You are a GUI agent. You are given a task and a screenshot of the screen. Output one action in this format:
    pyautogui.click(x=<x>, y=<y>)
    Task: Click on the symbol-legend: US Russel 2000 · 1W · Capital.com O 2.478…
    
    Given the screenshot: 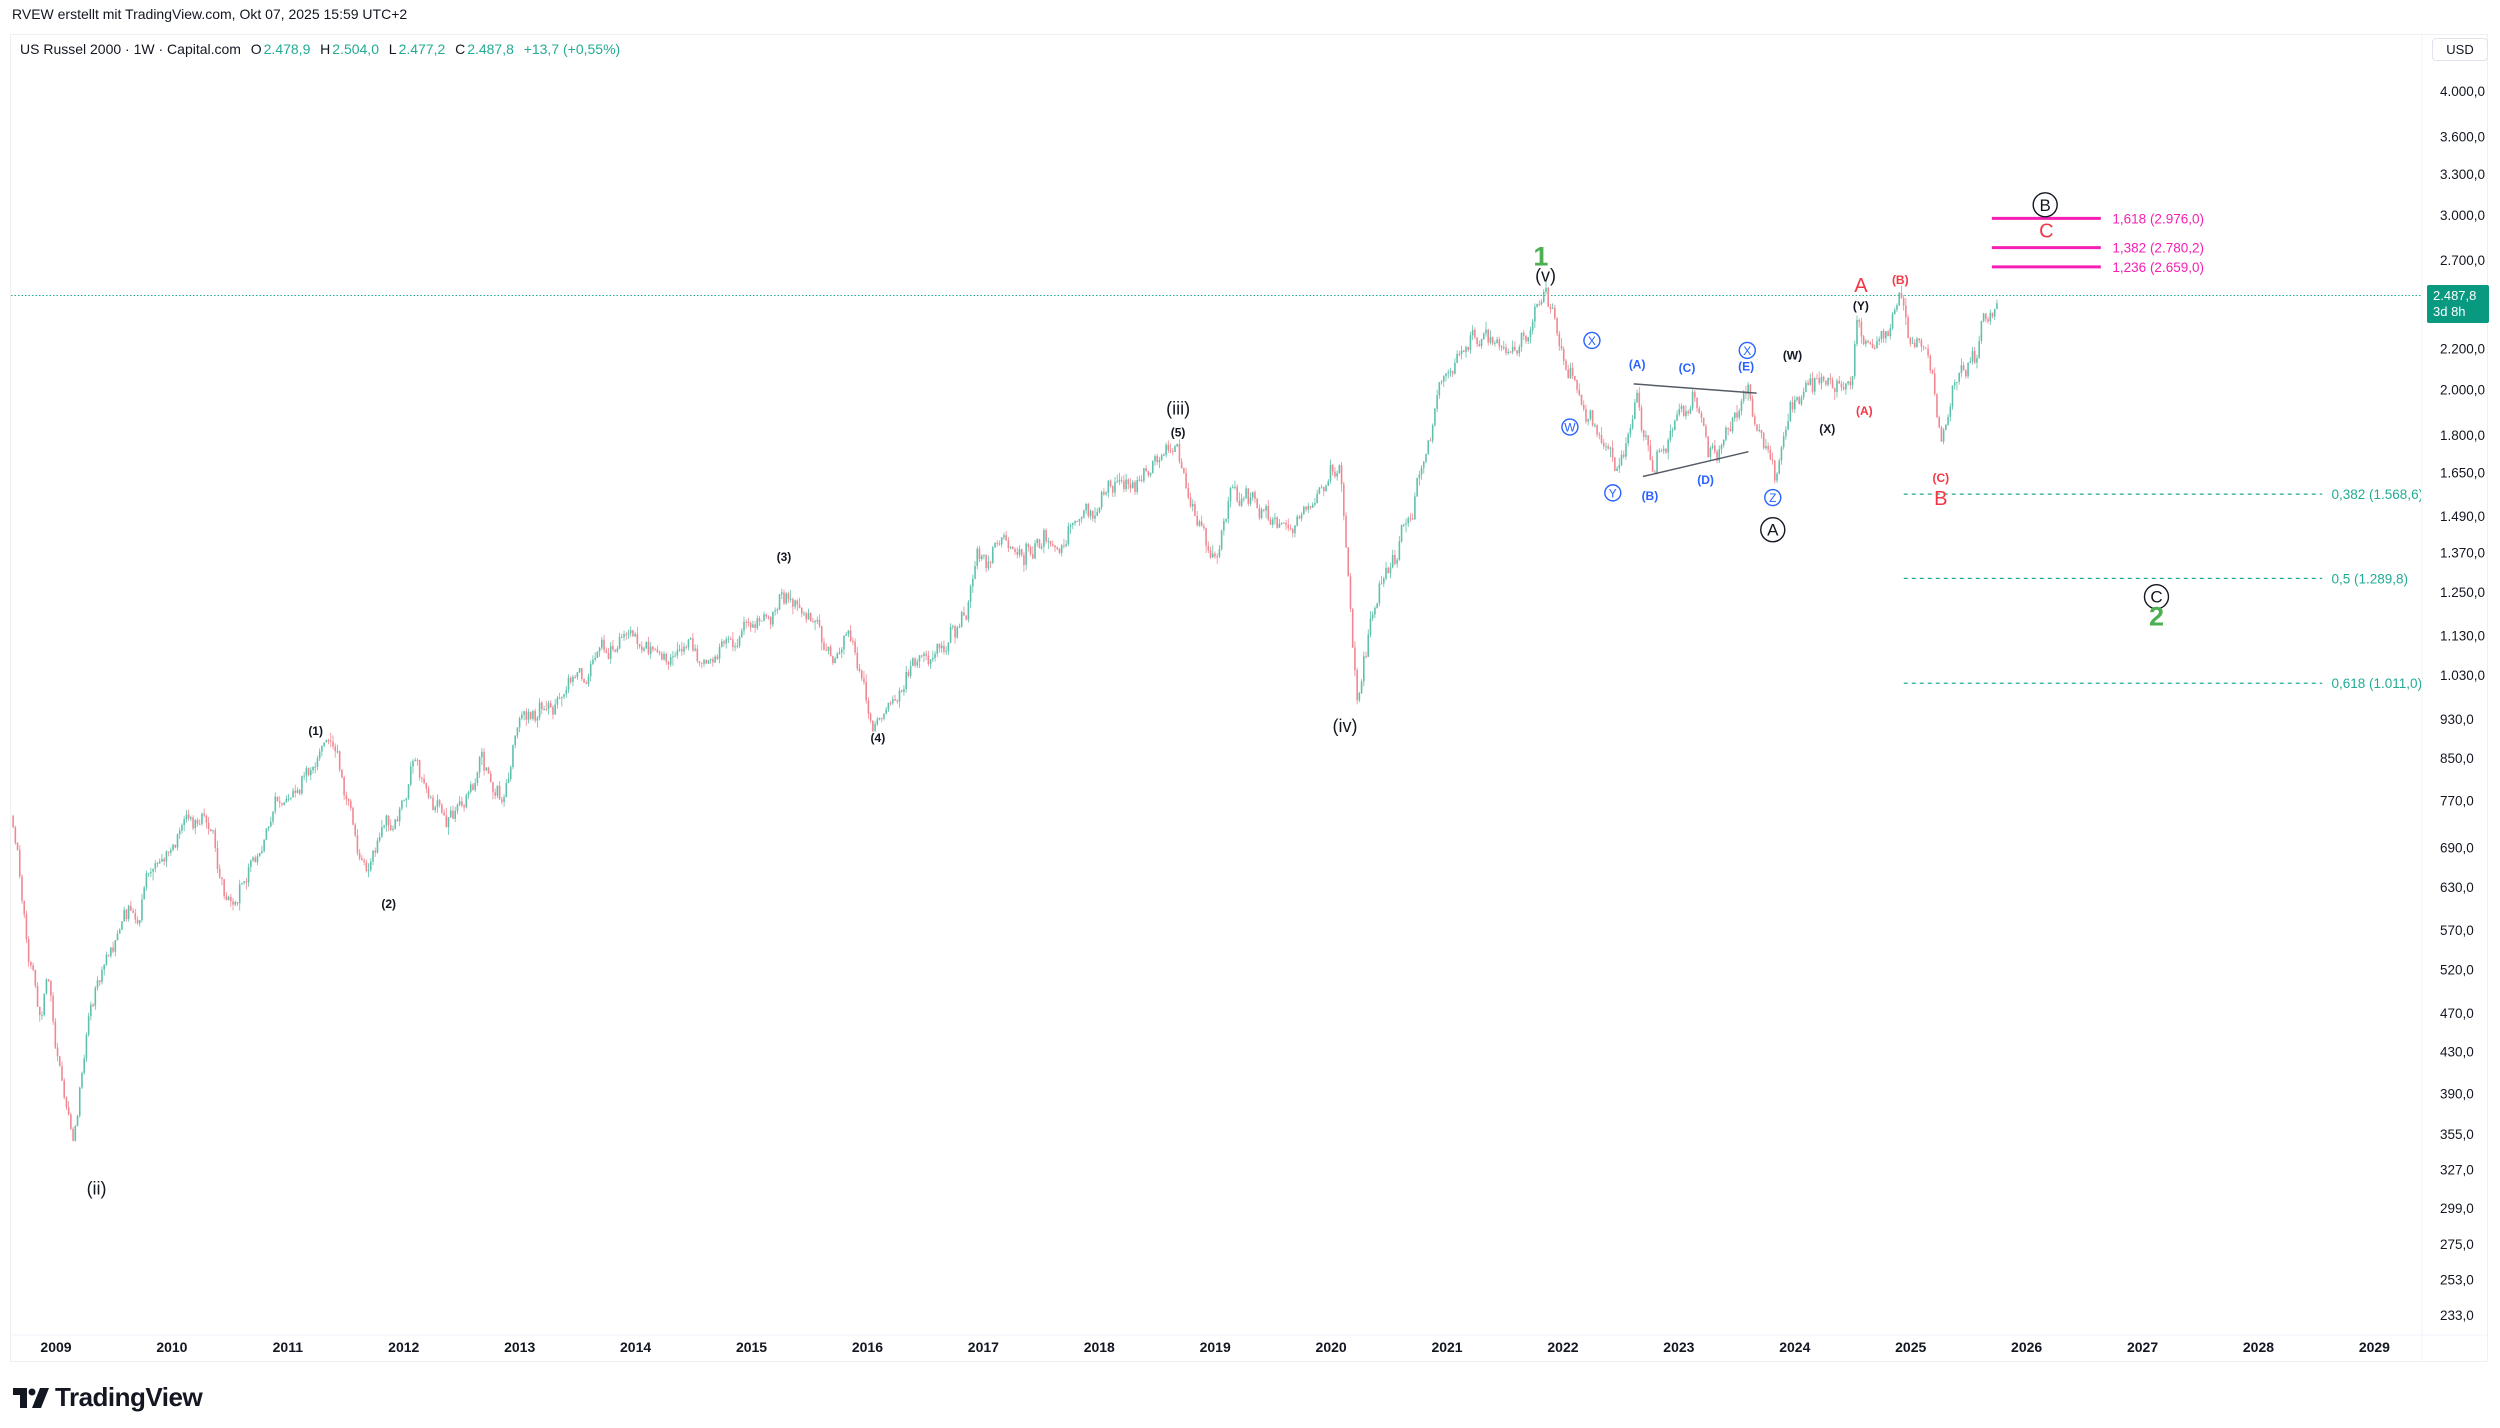 What is the action you would take?
    pyautogui.click(x=321, y=49)
    